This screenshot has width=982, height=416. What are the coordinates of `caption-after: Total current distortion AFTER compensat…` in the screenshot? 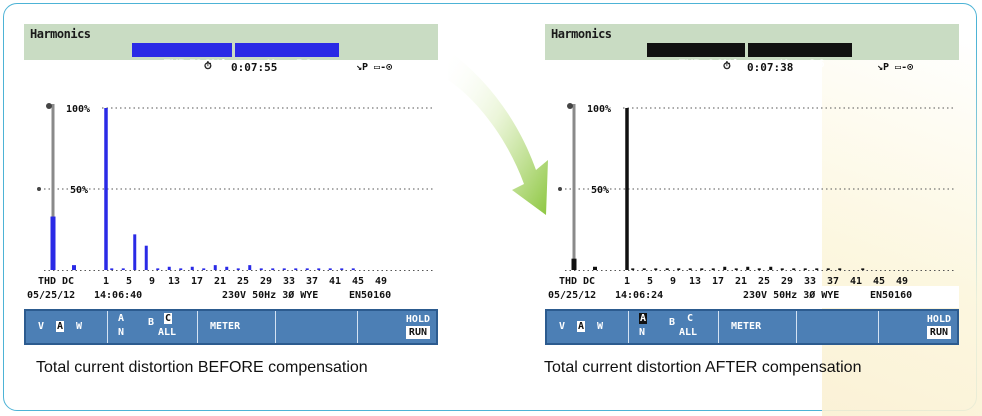 It's located at (703, 367).